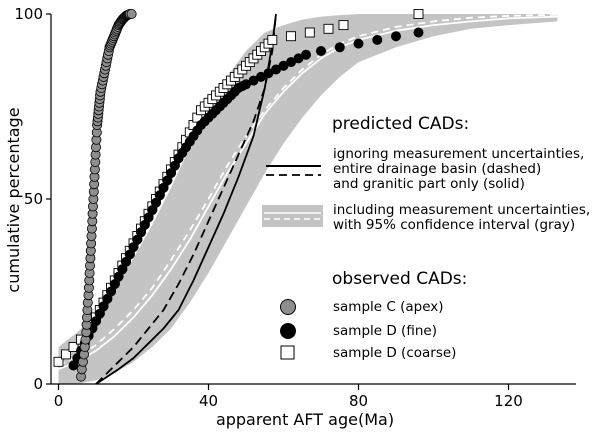 The height and width of the screenshot is (435, 613). What do you see at coordinates (288, 331) in the screenshot?
I see `legend-sample-d-fine-marker` at bounding box center [288, 331].